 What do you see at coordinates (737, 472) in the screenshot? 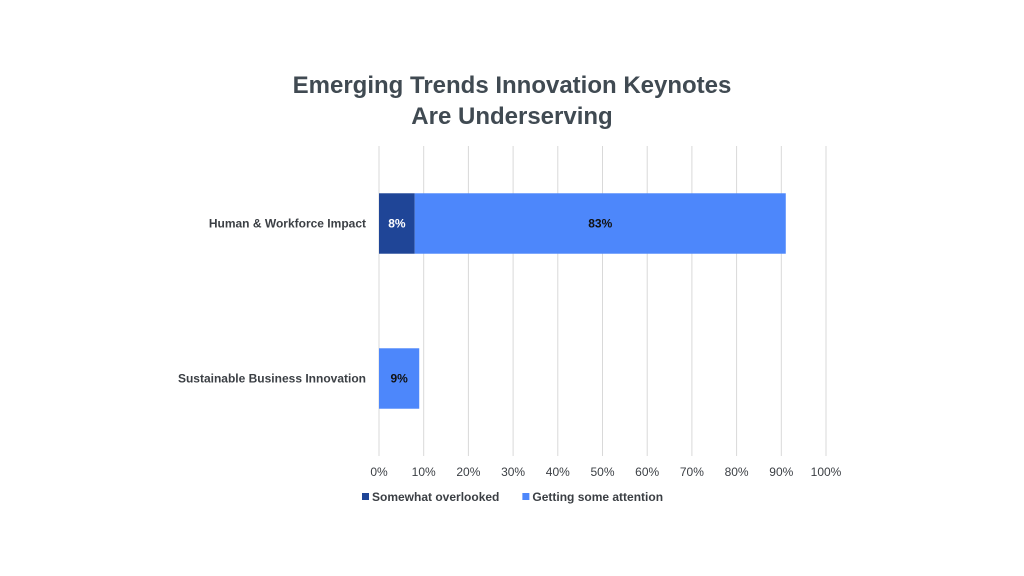
I see `x-tick-label-8: 80%` at bounding box center [737, 472].